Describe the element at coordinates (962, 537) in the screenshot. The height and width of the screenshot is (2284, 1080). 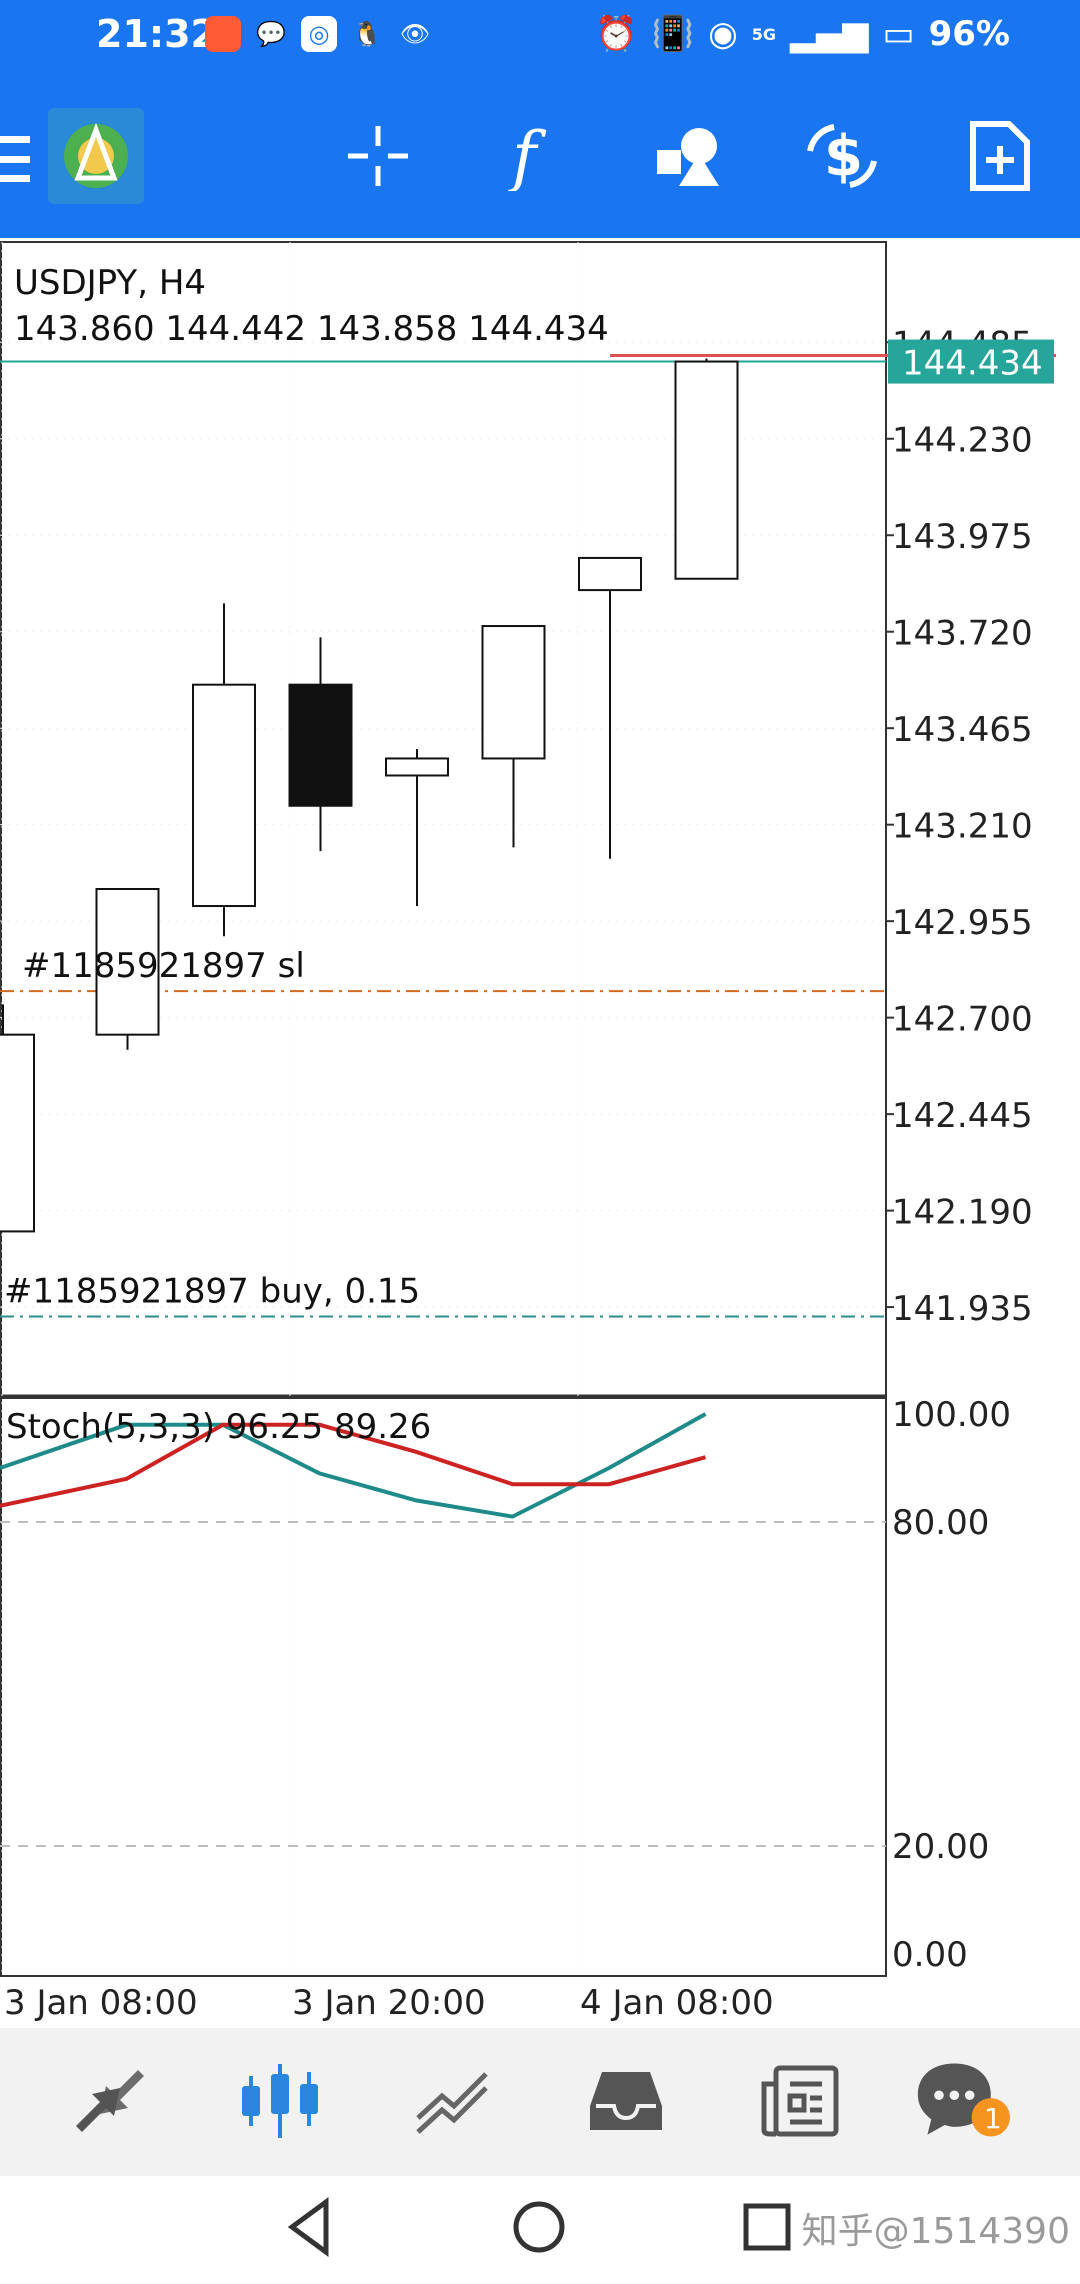
I see `price-tick-label: 143.975` at that location.